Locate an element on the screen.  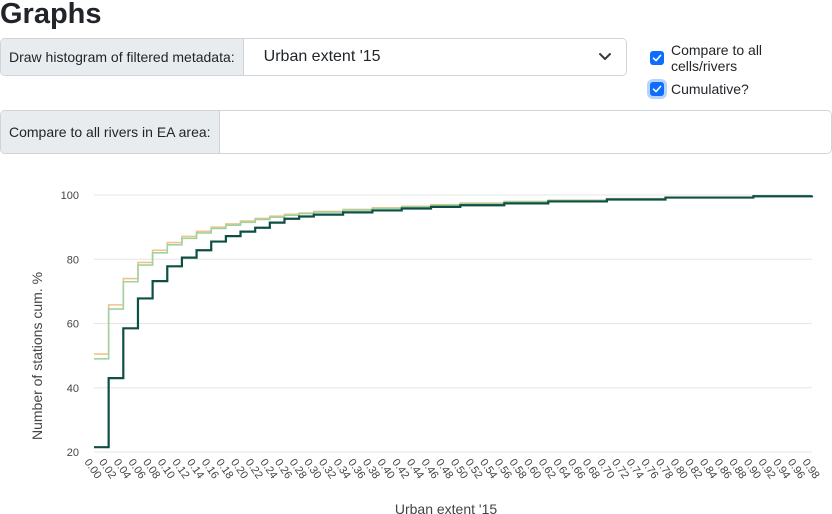
compare-all-checkbox: Compare to all cells/rivers is located at coordinates (741, 58).